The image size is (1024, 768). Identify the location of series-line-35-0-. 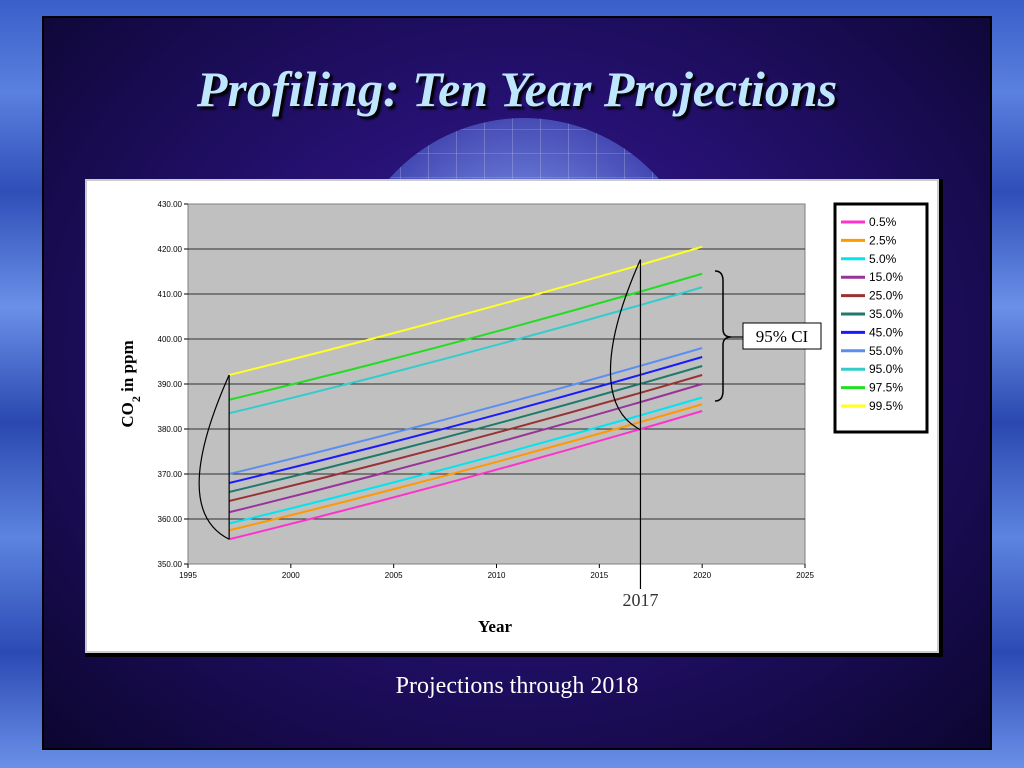
(465, 429).